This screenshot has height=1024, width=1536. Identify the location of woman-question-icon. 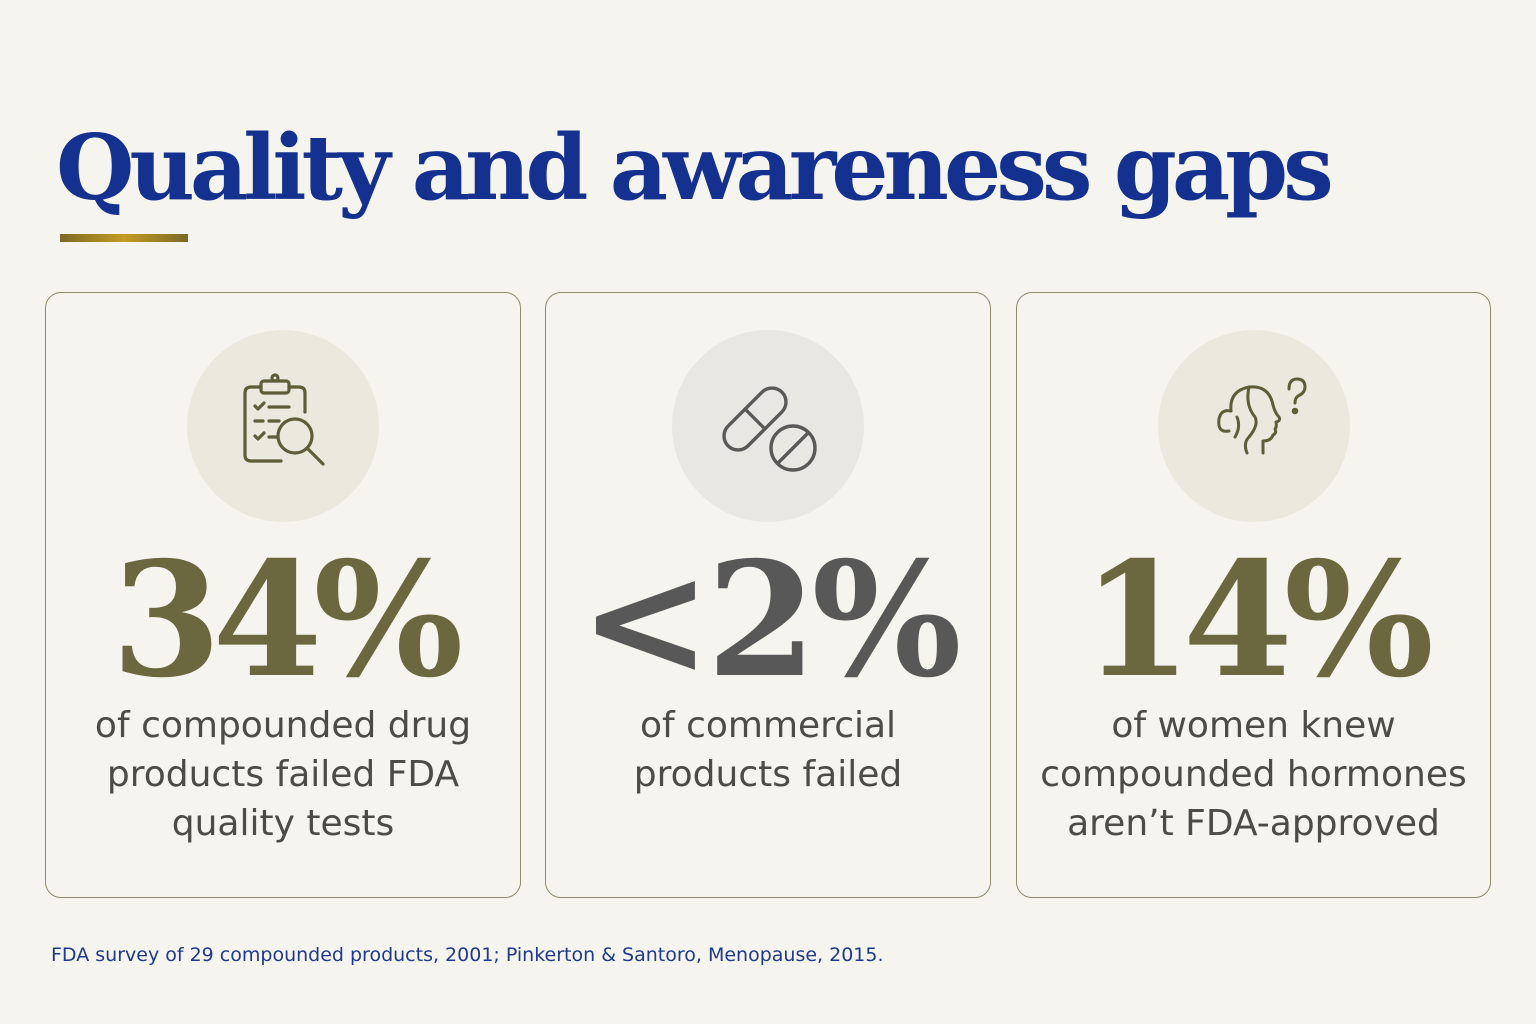
(1253, 426).